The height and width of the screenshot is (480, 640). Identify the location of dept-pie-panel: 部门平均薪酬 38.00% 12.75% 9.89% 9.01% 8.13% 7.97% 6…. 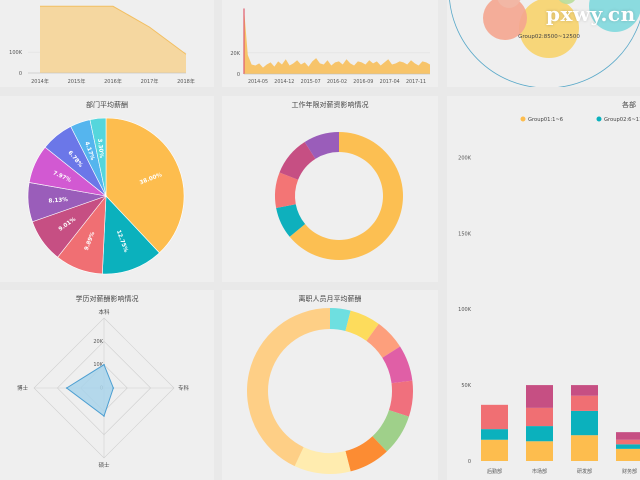
(107, 189).